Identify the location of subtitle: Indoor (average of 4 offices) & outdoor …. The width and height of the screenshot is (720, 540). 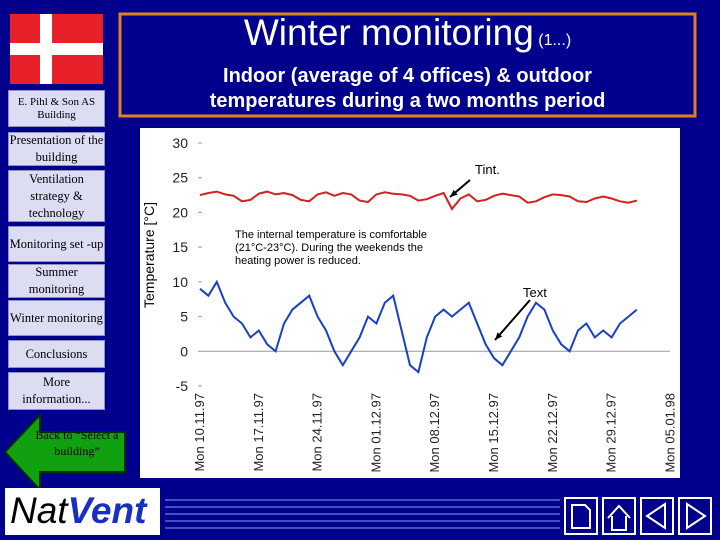
(407, 88).